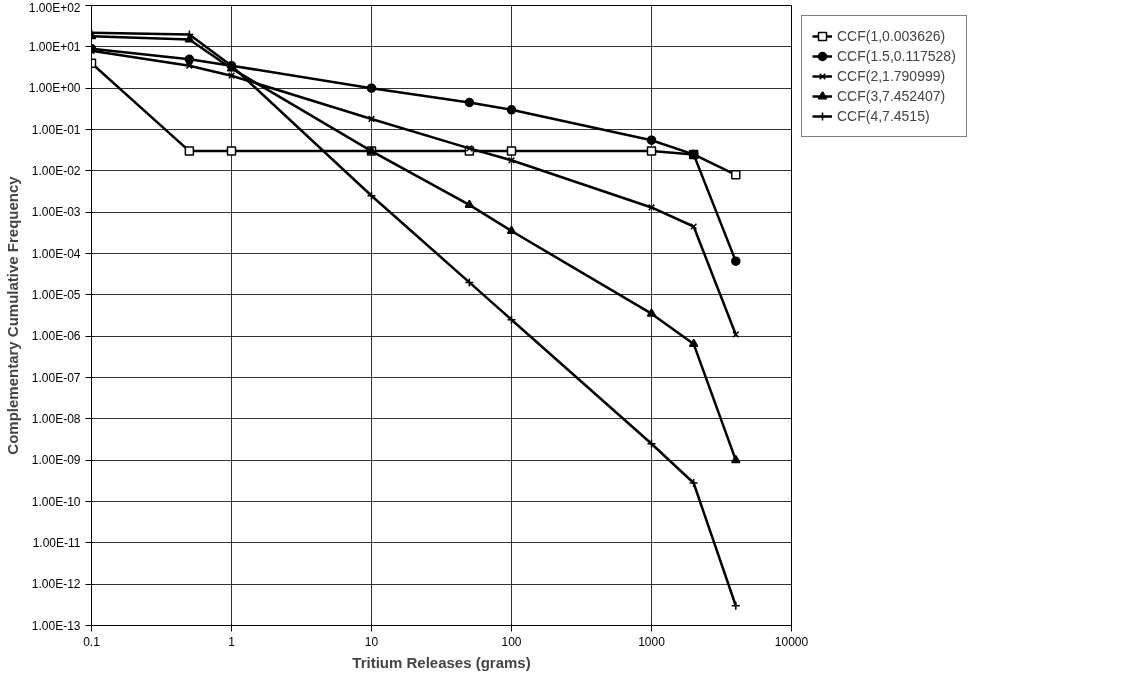 The width and height of the screenshot is (1145, 698). I want to click on y-tick-label: 1.00E-05, so click(56, 294).